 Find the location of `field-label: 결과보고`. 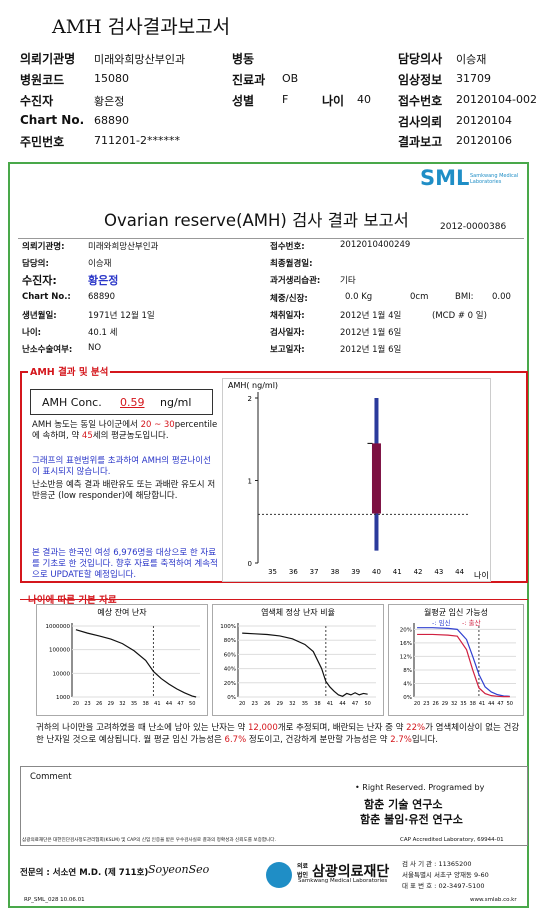

field-label: 결과보고 is located at coordinates (420, 142).